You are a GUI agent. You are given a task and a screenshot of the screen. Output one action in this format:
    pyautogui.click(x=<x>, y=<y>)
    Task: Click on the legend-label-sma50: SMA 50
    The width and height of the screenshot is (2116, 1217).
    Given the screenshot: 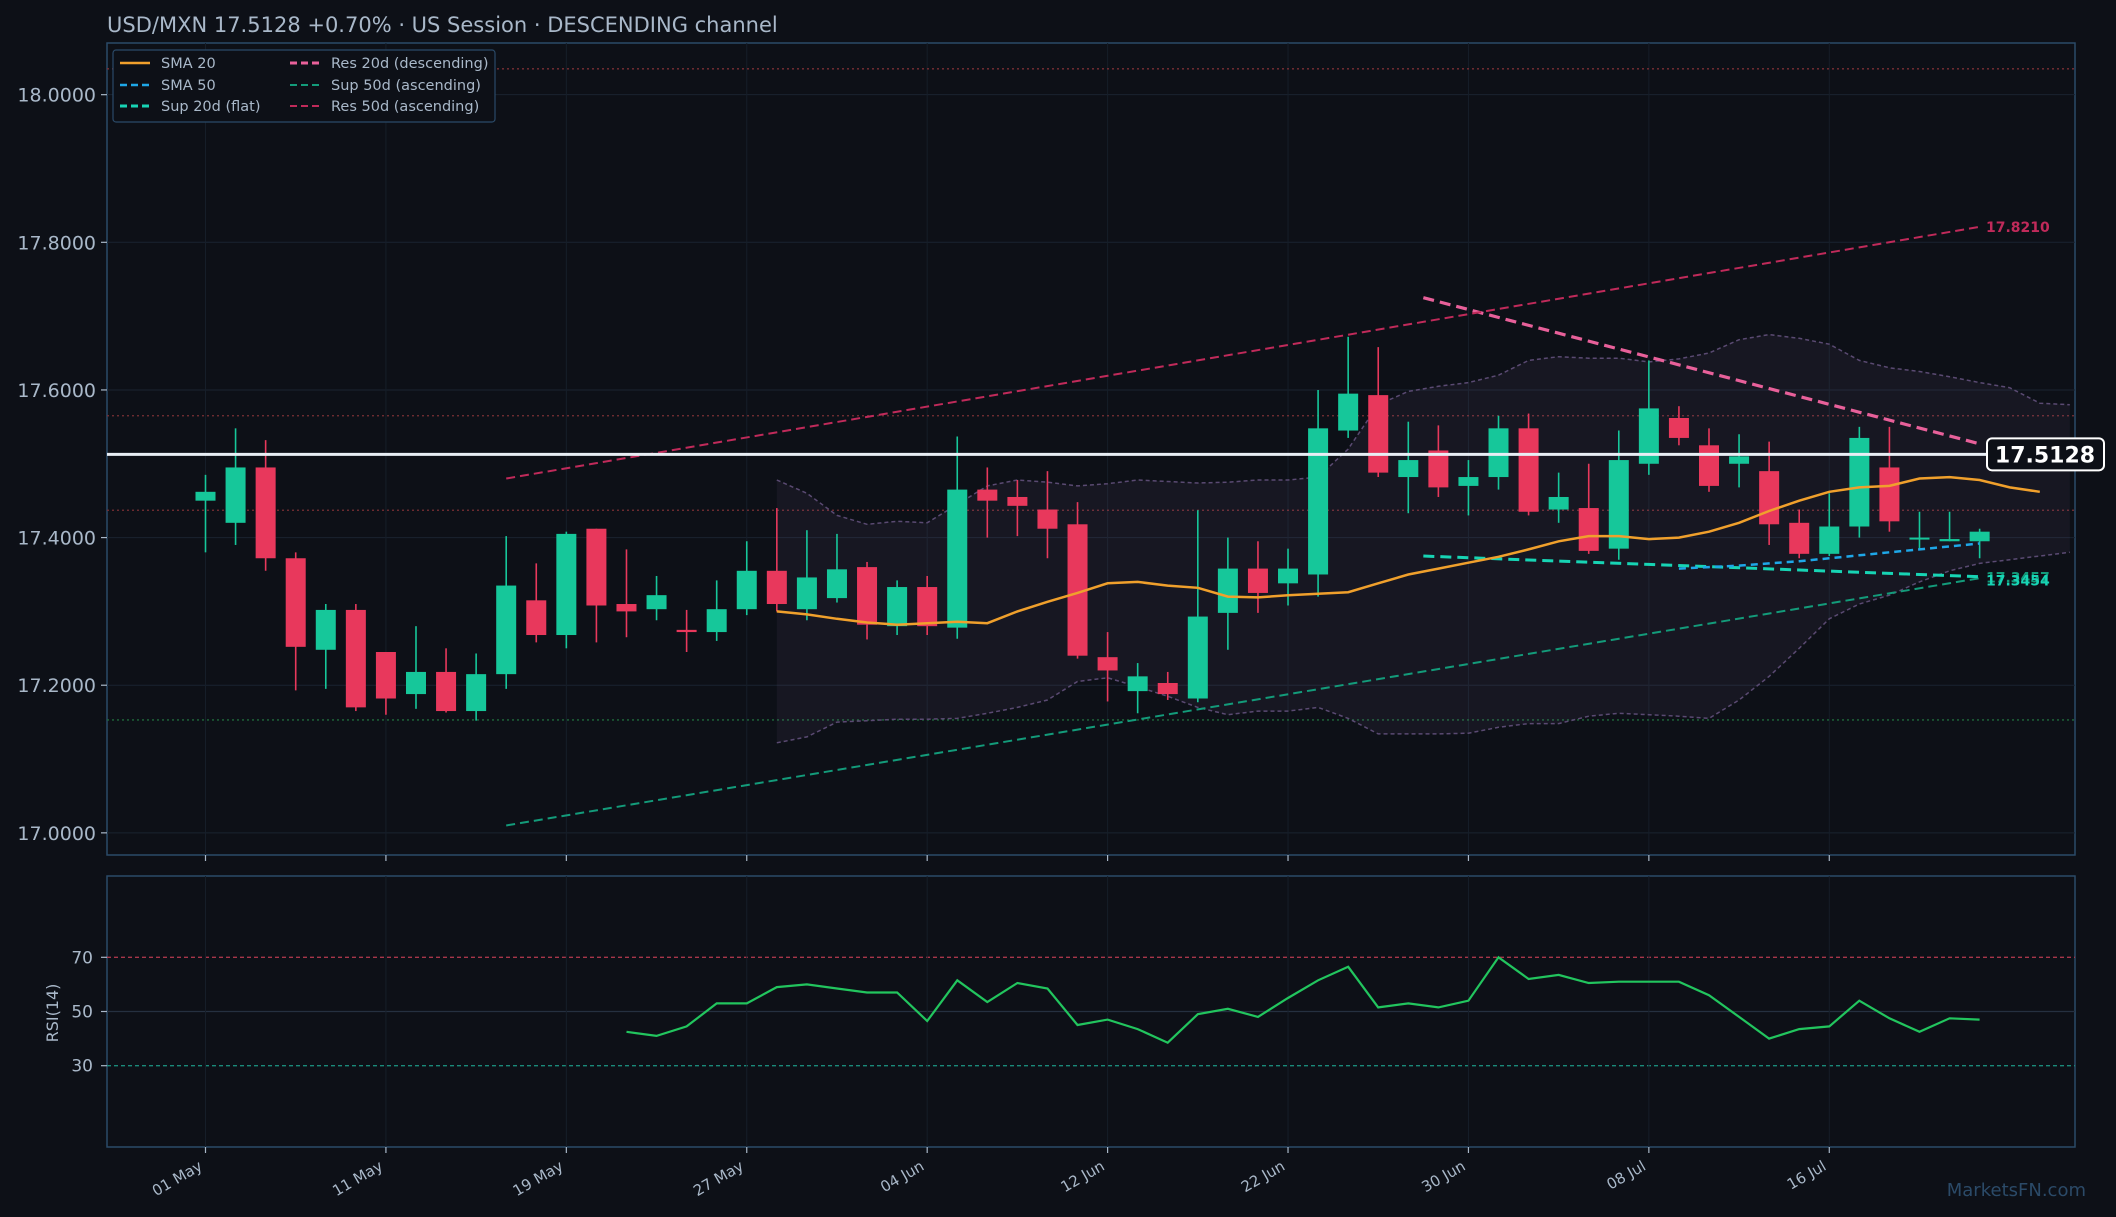 What is the action you would take?
    pyautogui.click(x=188, y=86)
    